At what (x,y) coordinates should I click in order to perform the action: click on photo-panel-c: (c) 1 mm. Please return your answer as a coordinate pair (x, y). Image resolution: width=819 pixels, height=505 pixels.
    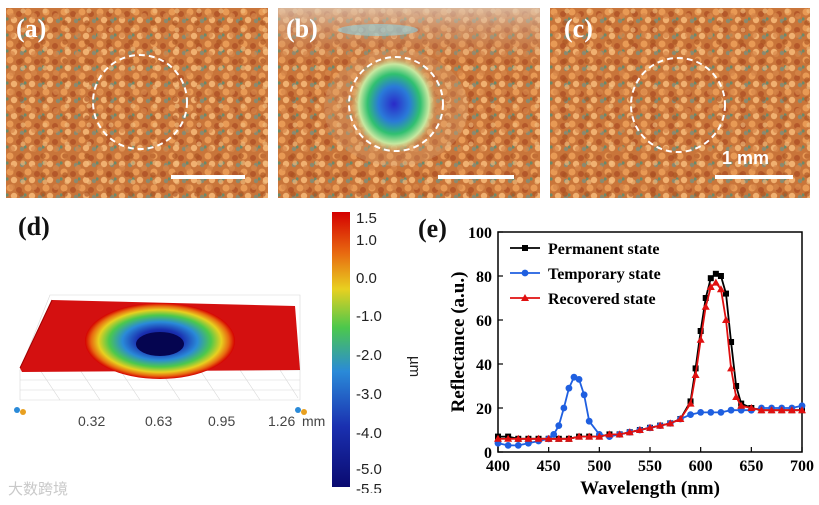
    Looking at the image, I should click on (680, 103).